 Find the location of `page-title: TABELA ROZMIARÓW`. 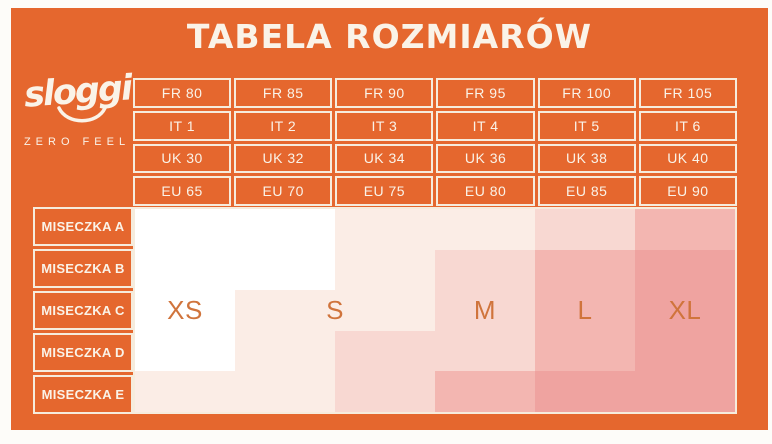

page-title: TABELA ROZMIARÓW is located at coordinates (389, 36).